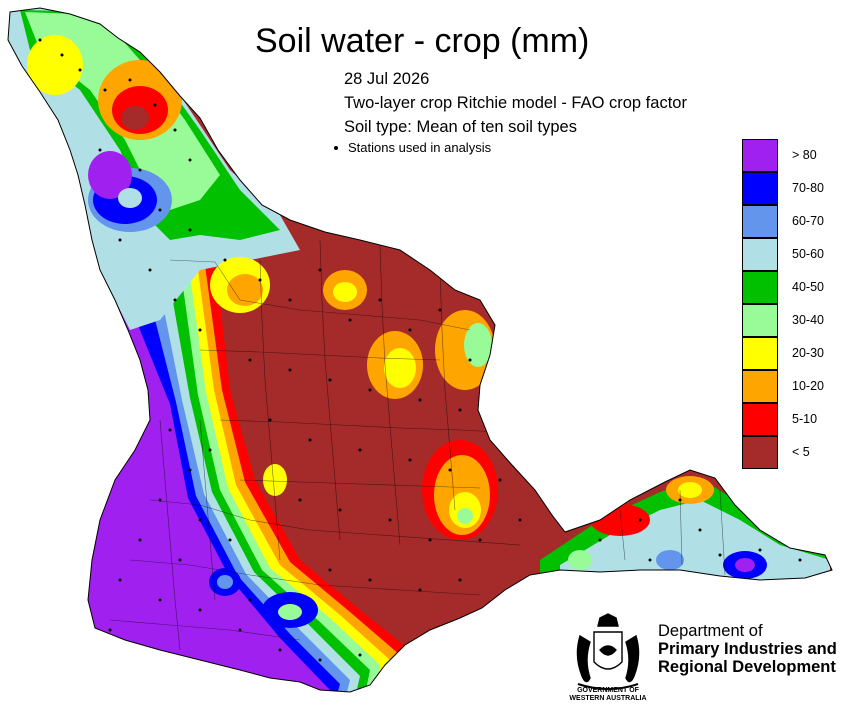  Describe the element at coordinates (808, 188) in the screenshot. I see `legend-label: 70-80` at that location.